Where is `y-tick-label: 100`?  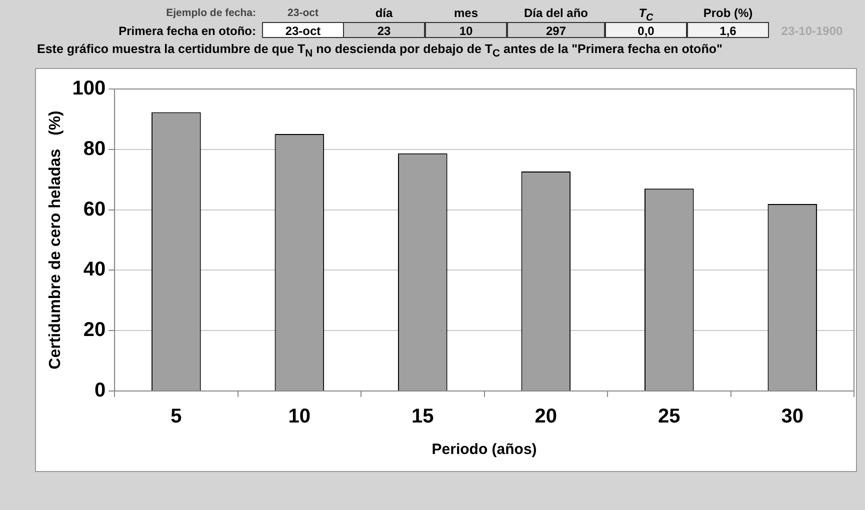 y-tick-label: 100 is located at coordinates (89, 89).